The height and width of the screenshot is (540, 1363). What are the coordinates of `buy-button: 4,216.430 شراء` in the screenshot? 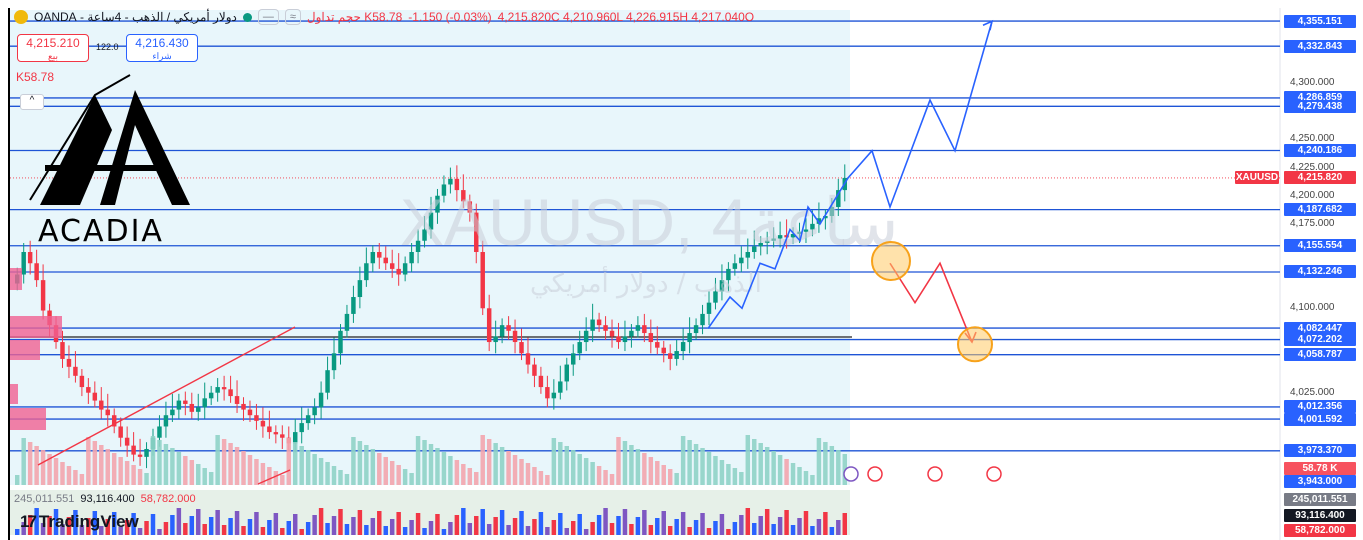 It's located at (162, 48).